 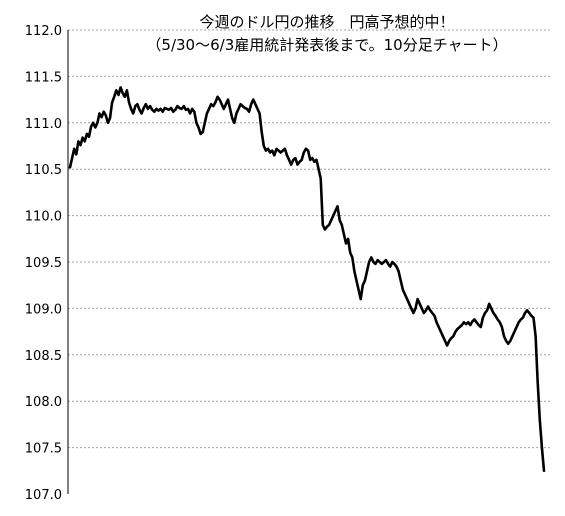 I want to click on chart-title: 今週のドル円の推移 円高予想的中！, so click(x=326, y=22).